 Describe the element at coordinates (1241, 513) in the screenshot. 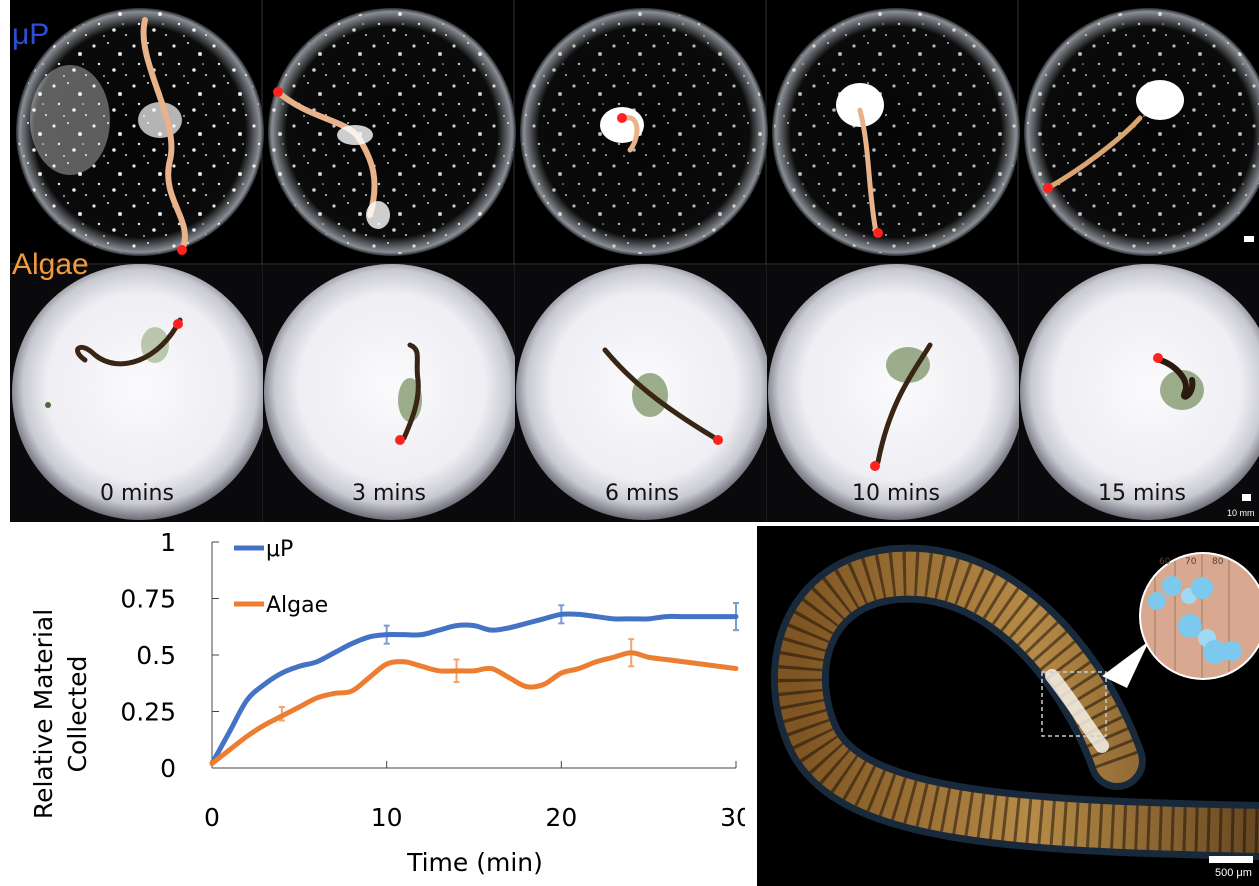

I see `scale-label-10mm: 10 mm` at that location.